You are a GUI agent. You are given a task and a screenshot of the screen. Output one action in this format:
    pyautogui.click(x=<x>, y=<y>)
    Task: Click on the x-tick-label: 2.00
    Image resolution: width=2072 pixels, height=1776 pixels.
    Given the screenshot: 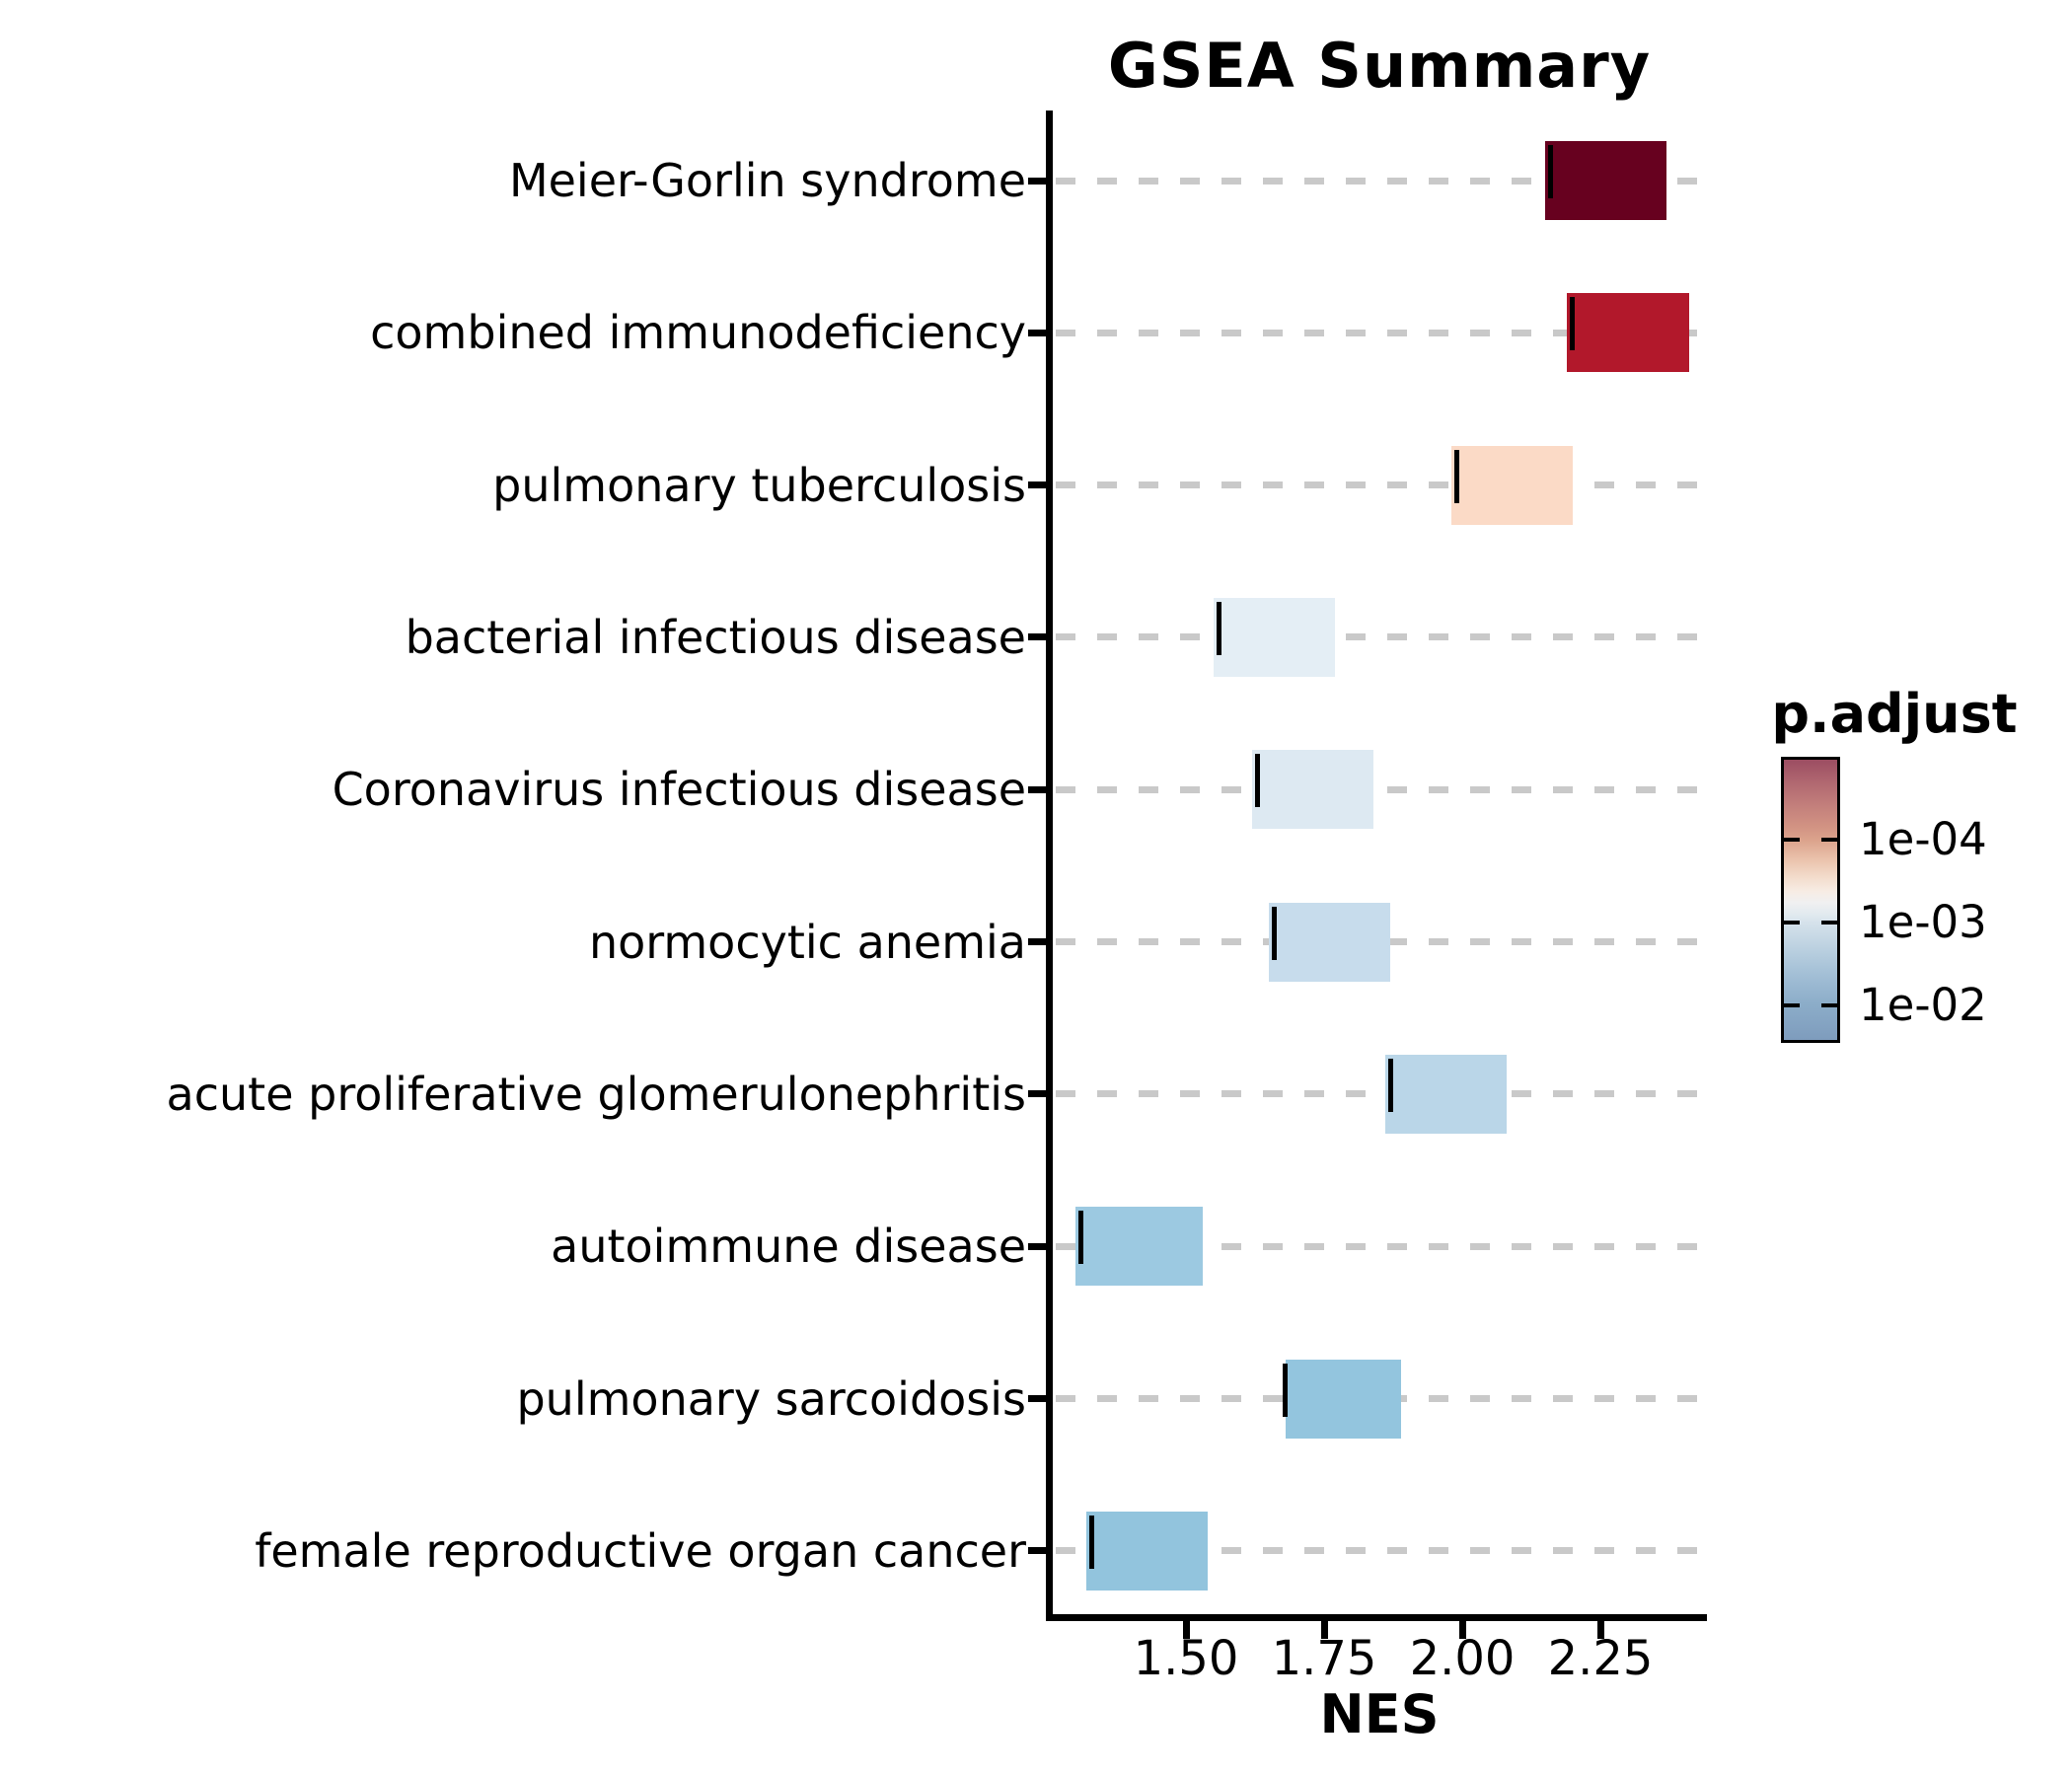 What is the action you would take?
    pyautogui.click(x=1462, y=1659)
    